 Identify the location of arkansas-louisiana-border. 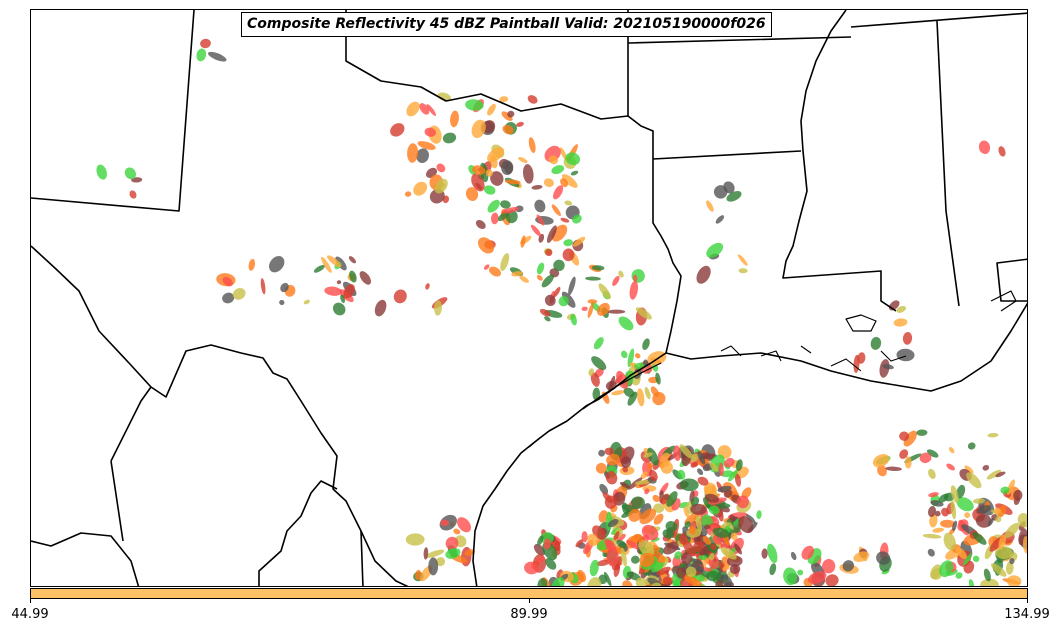
(727, 155).